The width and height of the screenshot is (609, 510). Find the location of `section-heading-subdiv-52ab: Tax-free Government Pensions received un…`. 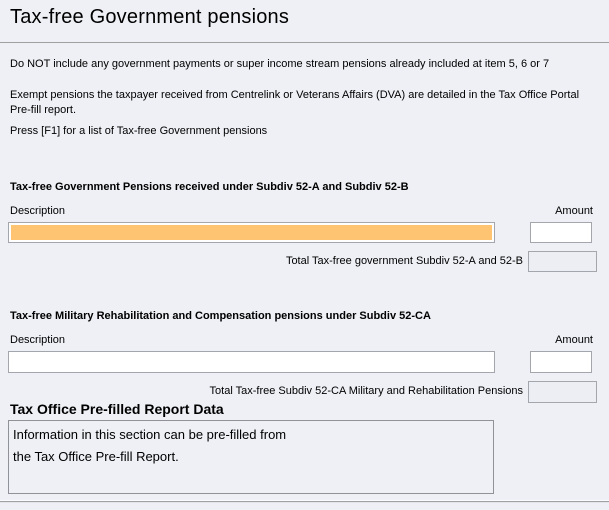

section-heading-subdiv-52ab: Tax-free Government Pensions received un… is located at coordinates (209, 187).